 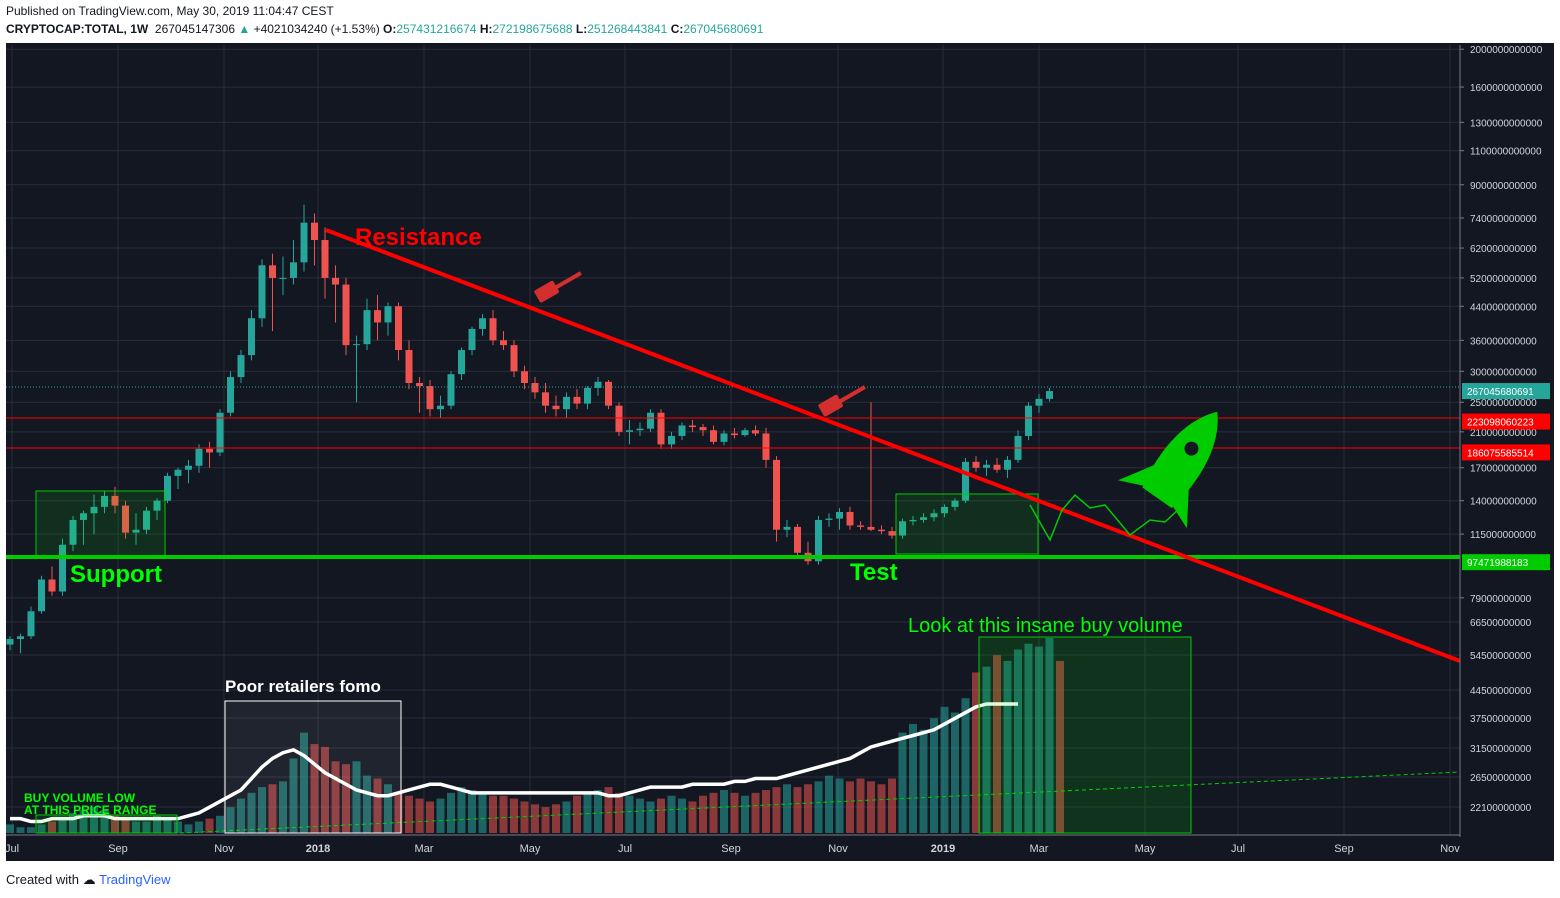 I want to click on change-value: +4021034240 (+1.53%), so click(x=316, y=29).